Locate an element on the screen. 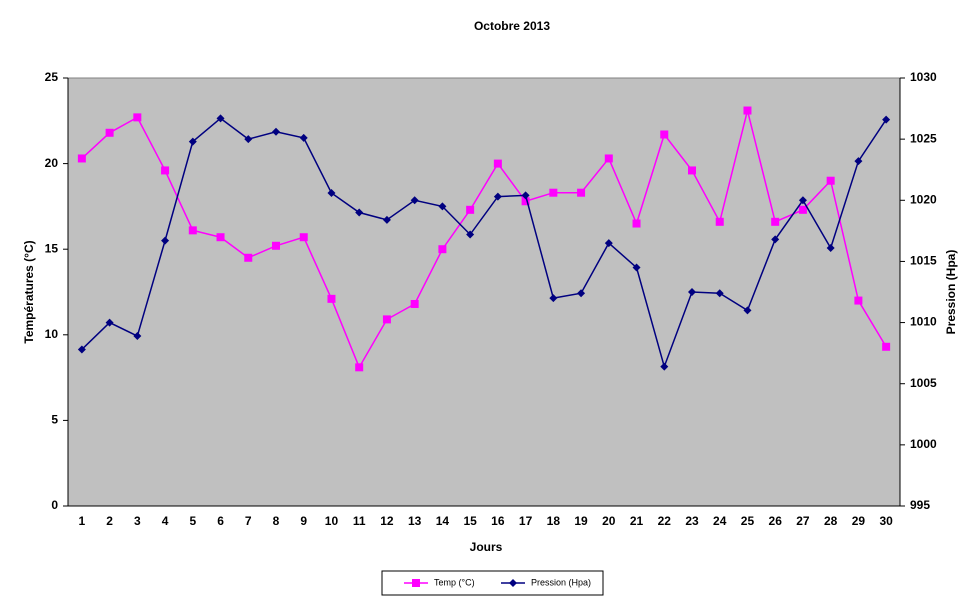 Image resolution: width=970 pixels, height=603 pixels. y2-tick-label: 1015 is located at coordinates (923, 261).